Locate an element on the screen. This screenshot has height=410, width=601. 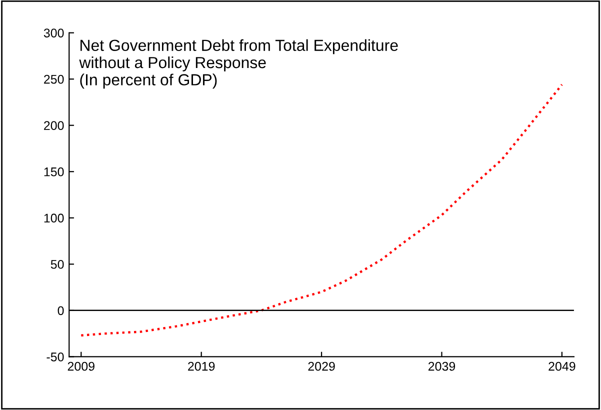
x-tick-label: 2009 is located at coordinates (81, 366).